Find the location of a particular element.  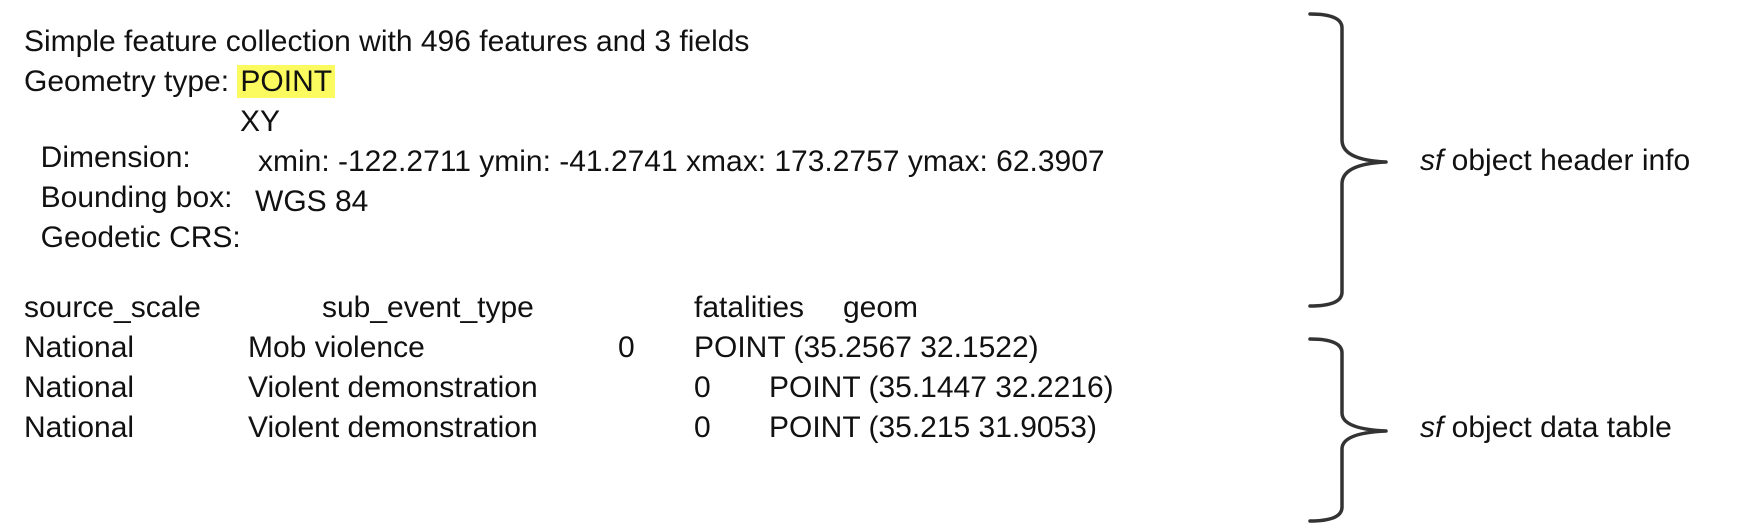

table-row-2-geom: POINT (35.1447 32.2216) is located at coordinates (941, 387).